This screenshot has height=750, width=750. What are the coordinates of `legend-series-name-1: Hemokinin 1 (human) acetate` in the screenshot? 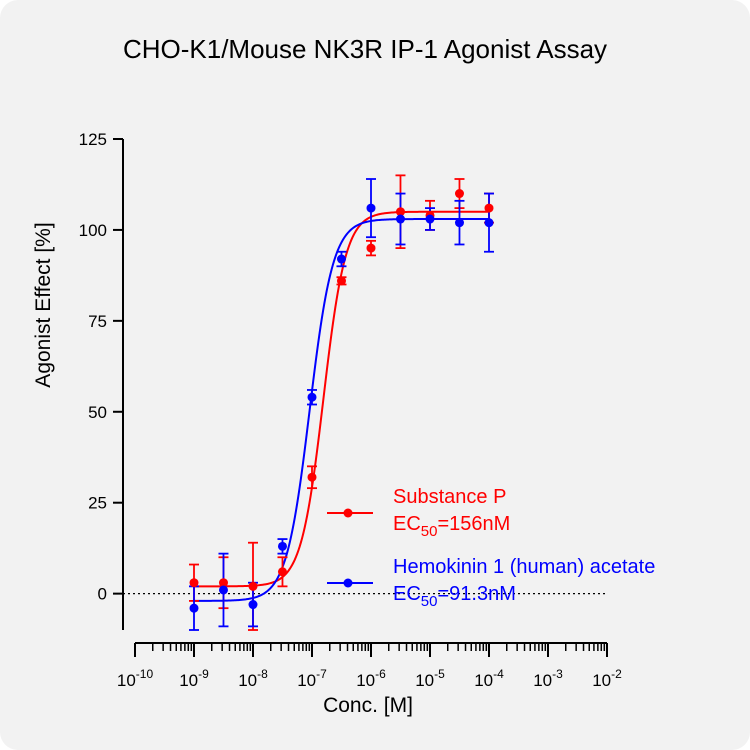 It's located at (524, 567).